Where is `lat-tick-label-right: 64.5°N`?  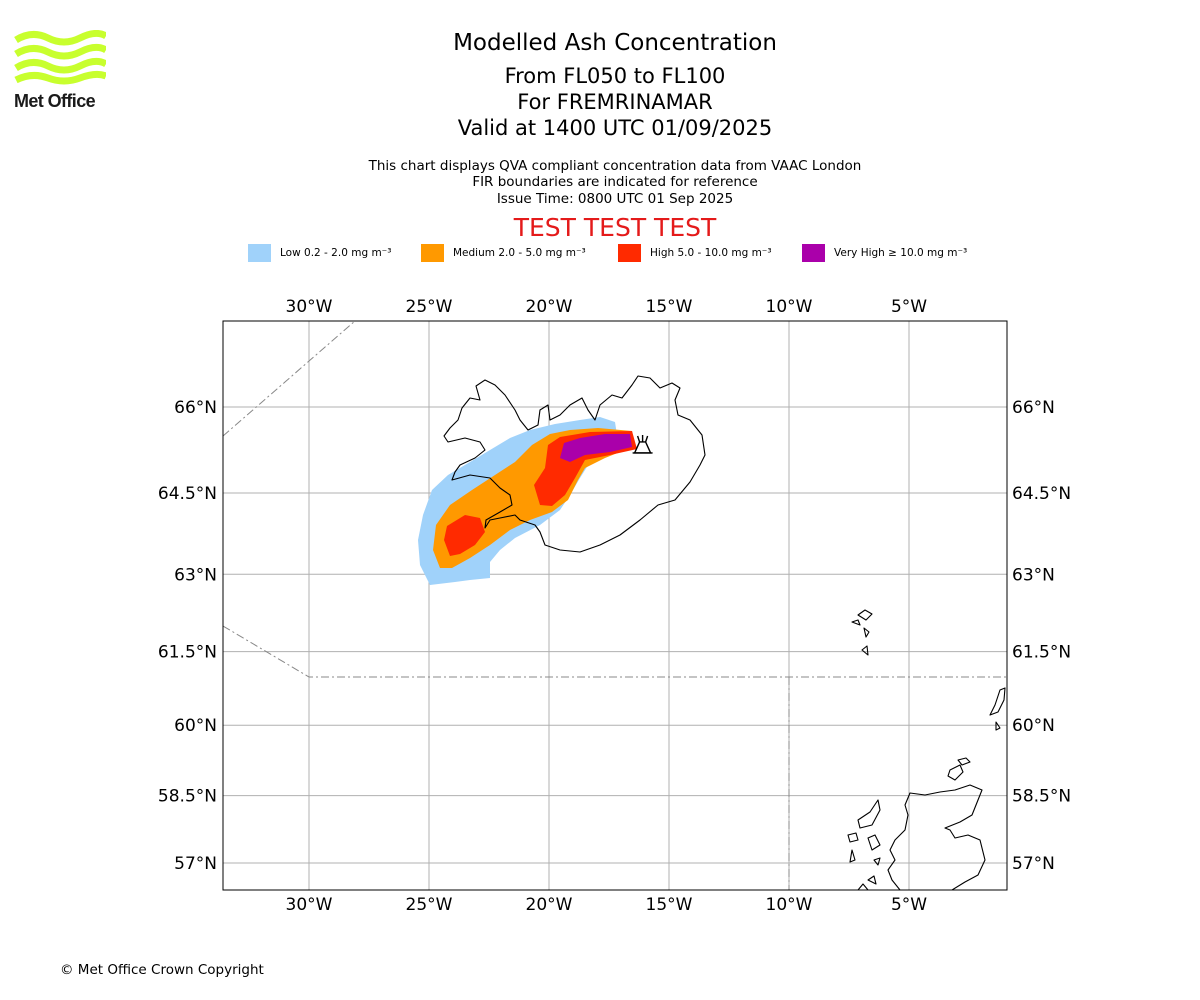 lat-tick-label-right: 64.5°N is located at coordinates (1041, 494).